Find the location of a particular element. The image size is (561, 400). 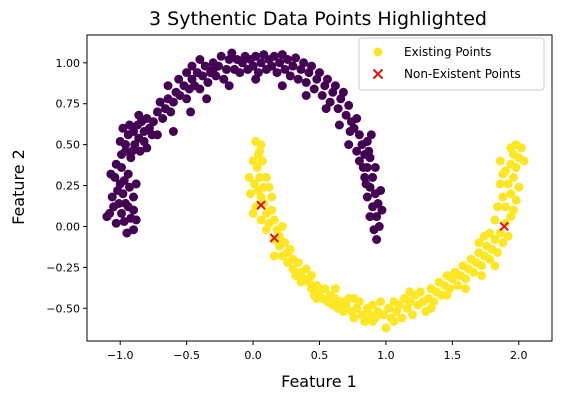

legend: Existing Points Non-Existent Points is located at coordinates (451, 64).